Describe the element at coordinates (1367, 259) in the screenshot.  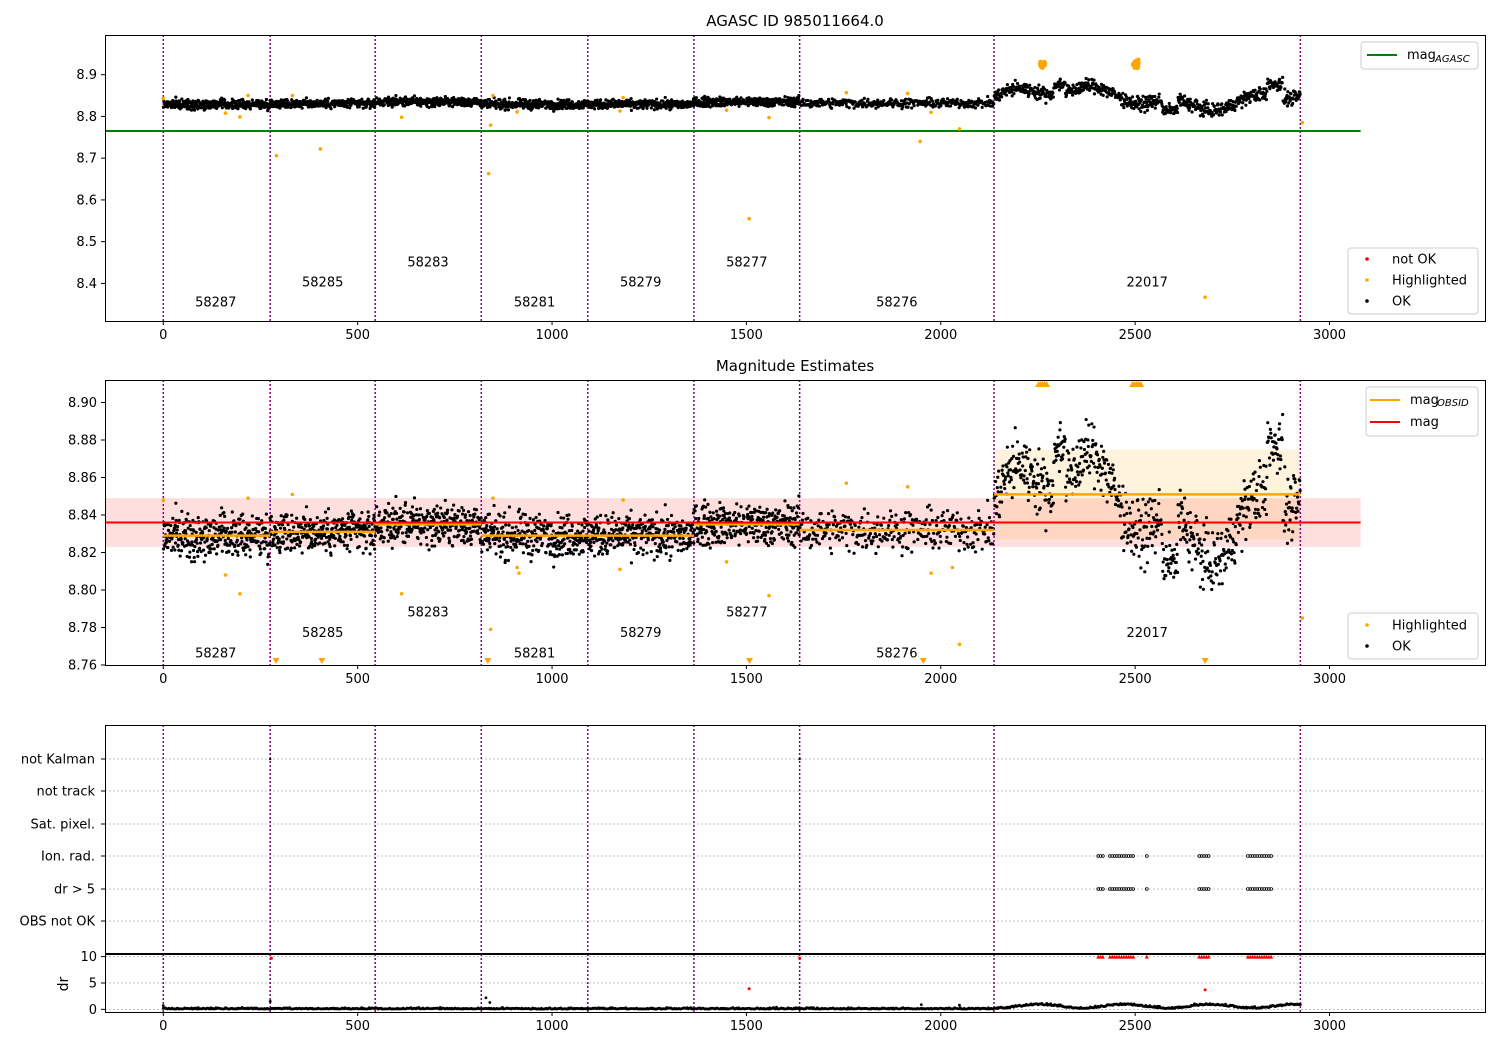
I see `agasc-legend-swatch` at that location.